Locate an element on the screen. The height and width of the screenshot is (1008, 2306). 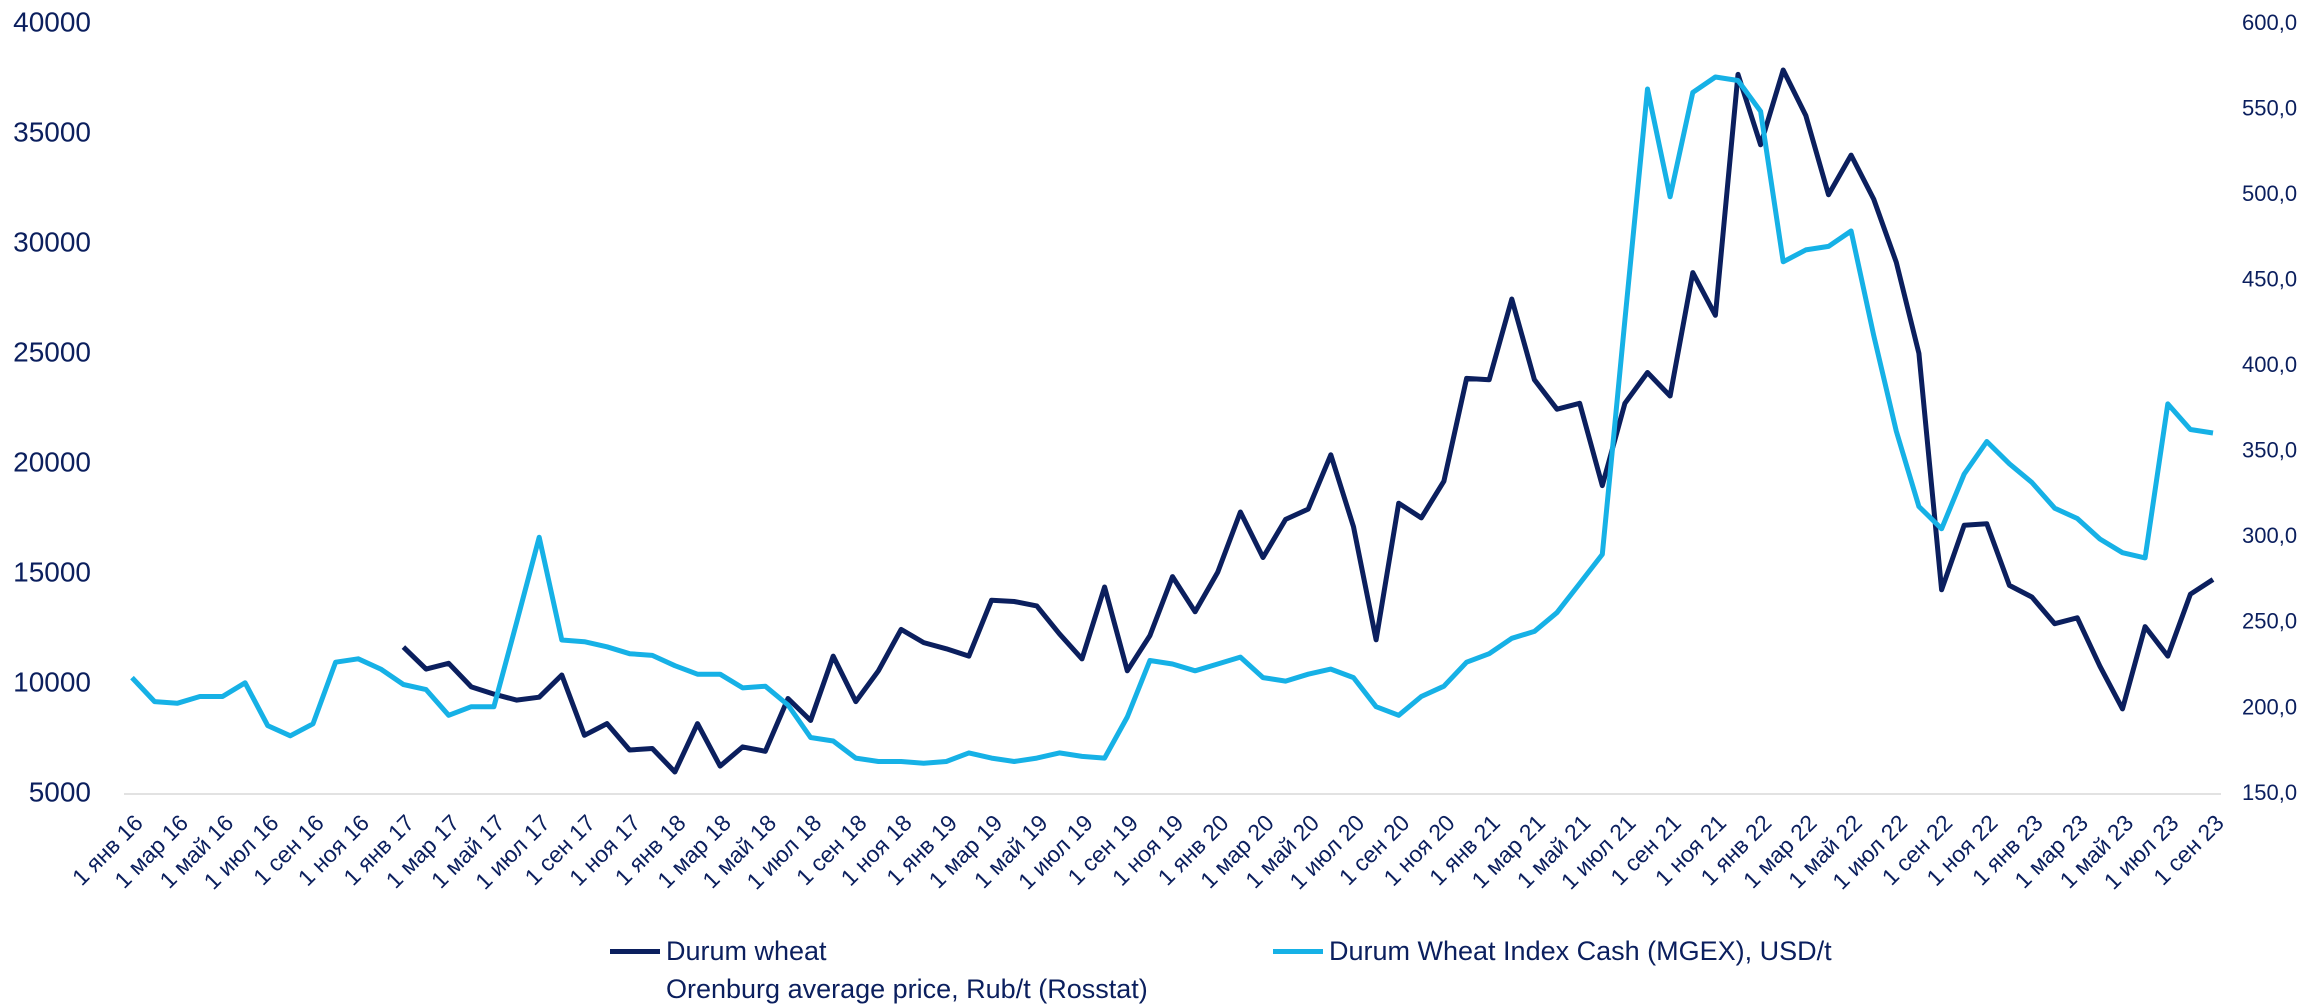
y-tick-label: 5000 is located at coordinates (60, 791).